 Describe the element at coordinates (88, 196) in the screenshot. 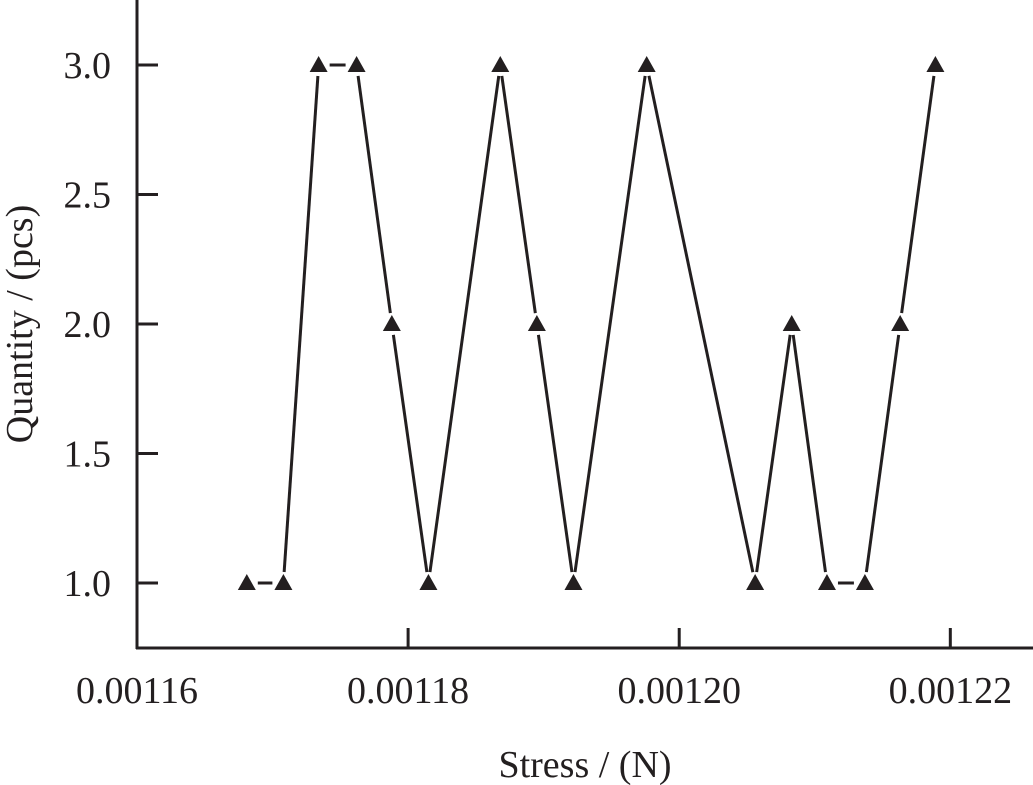

I see `y-tick-label: 2.5` at that location.